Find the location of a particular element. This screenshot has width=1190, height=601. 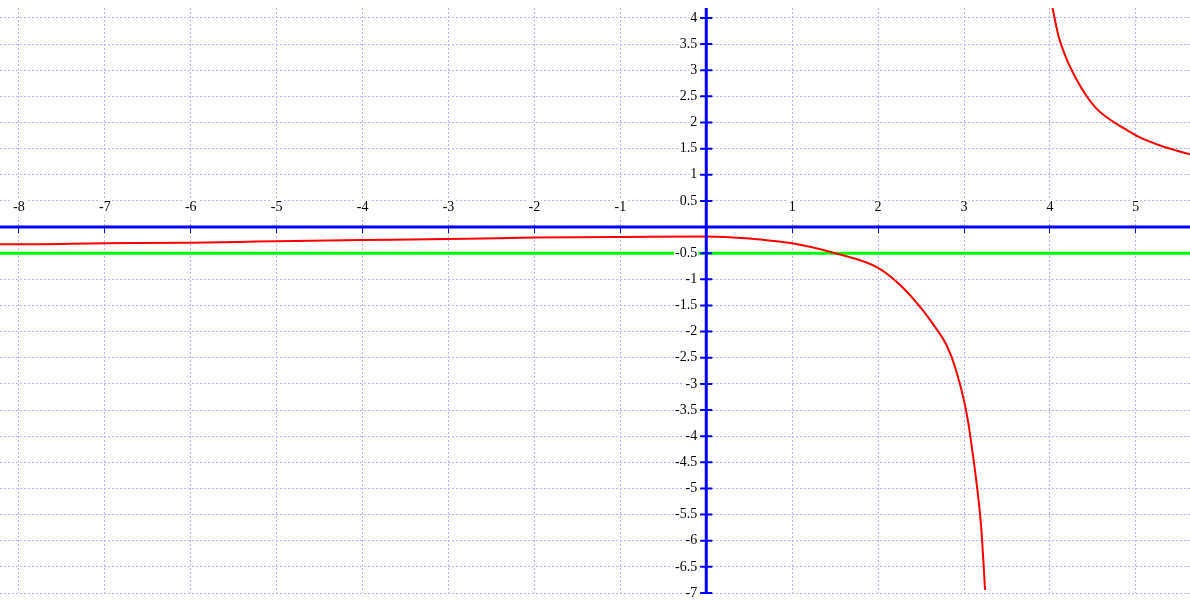

y-tick-label: 1.5 is located at coordinates (688, 148).